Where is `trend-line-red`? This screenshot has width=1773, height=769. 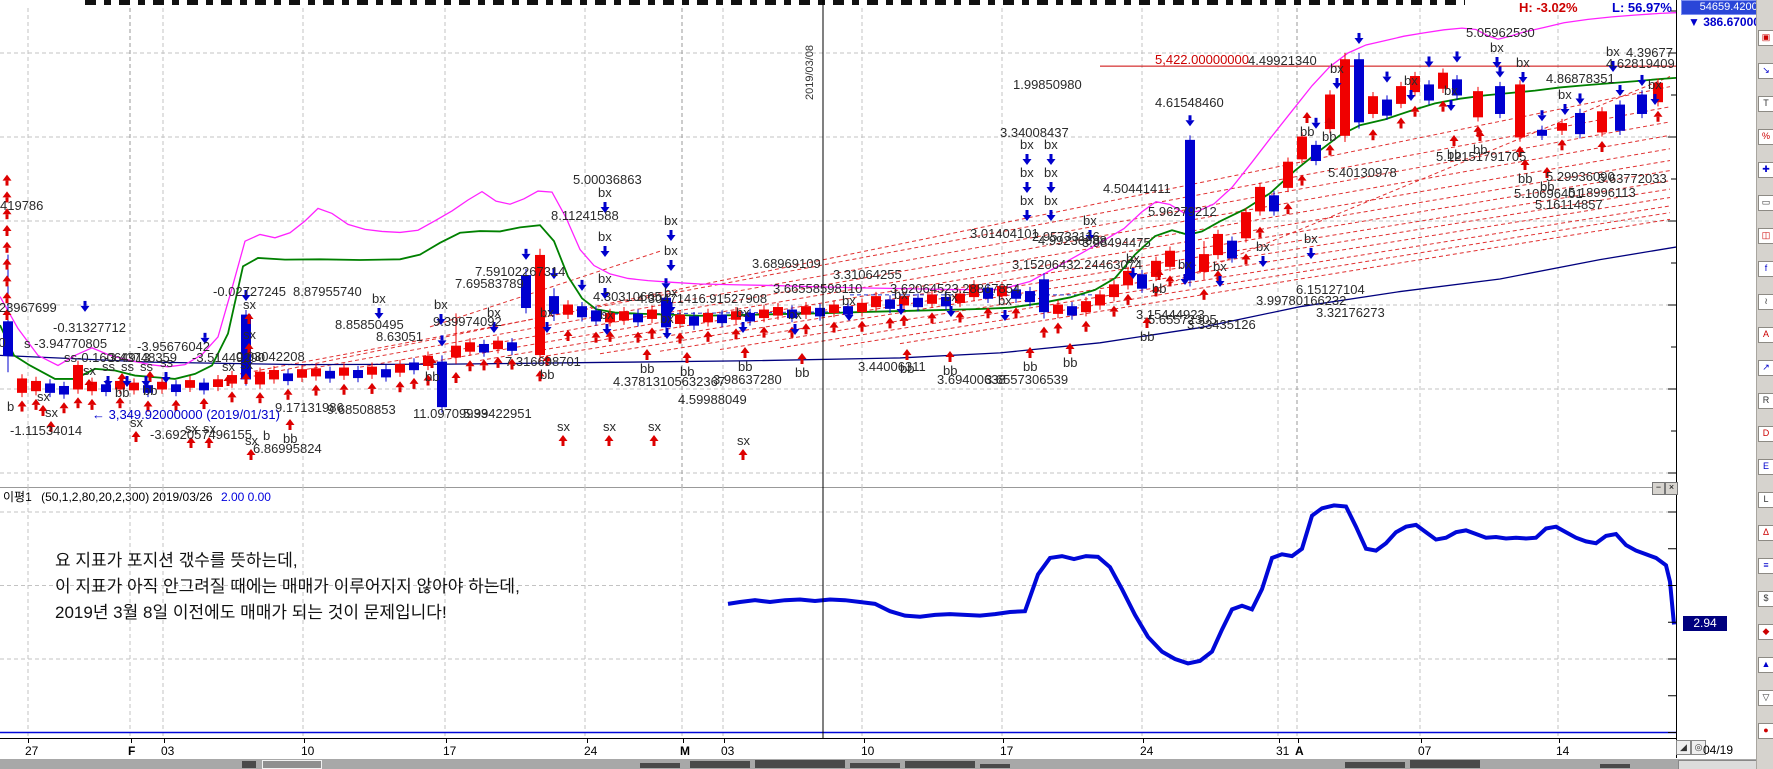
trend-line-red is located at coordinates (1285, 281).